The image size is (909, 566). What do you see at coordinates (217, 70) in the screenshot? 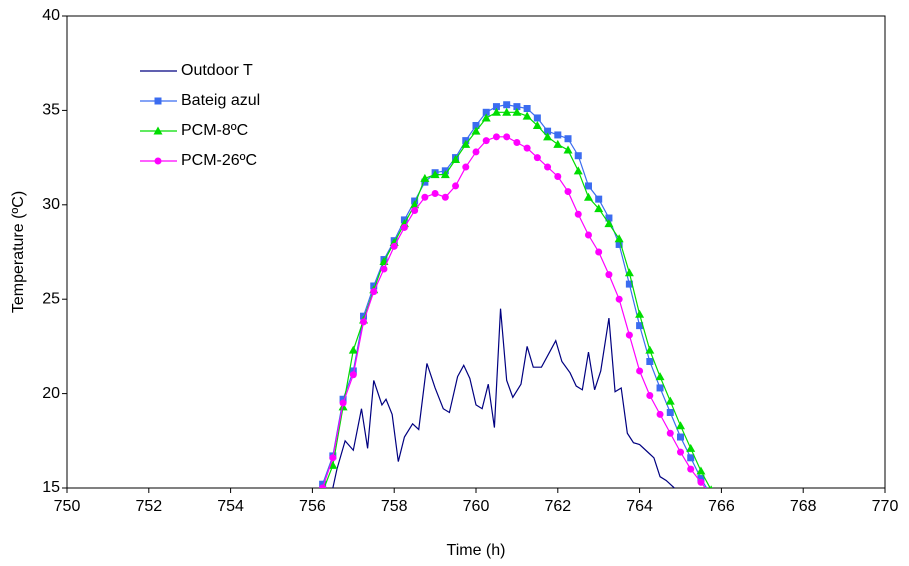
I see `legend-label: Outdoor T` at bounding box center [217, 70].